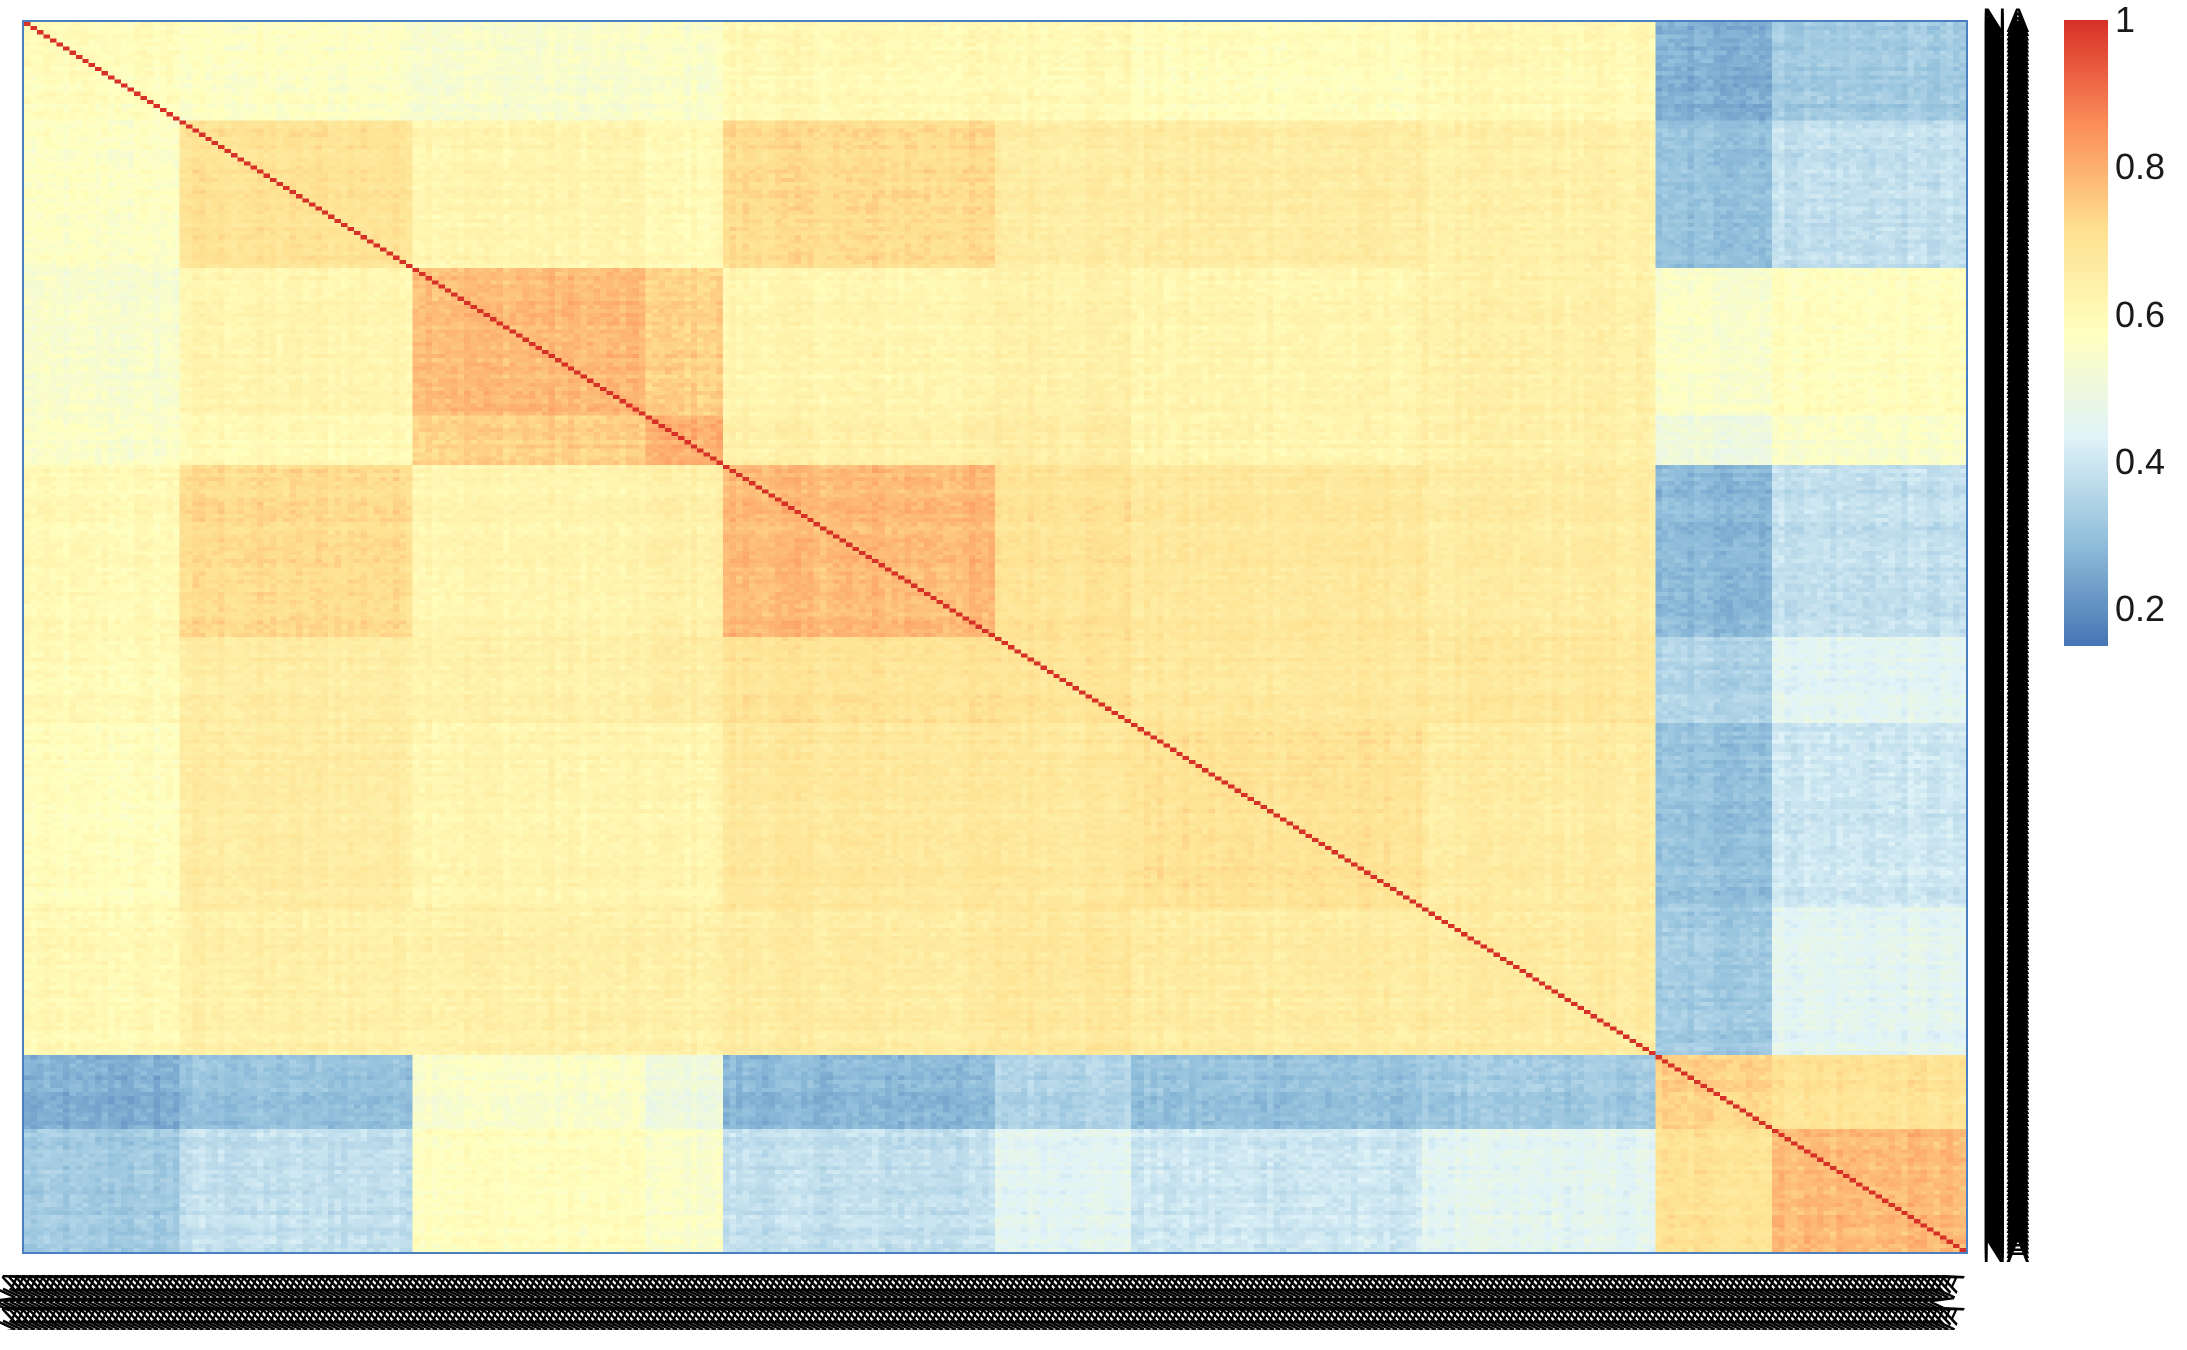  Describe the element at coordinates (2140, 167) in the screenshot. I see `colorbar-tick-3: 0.8` at that location.